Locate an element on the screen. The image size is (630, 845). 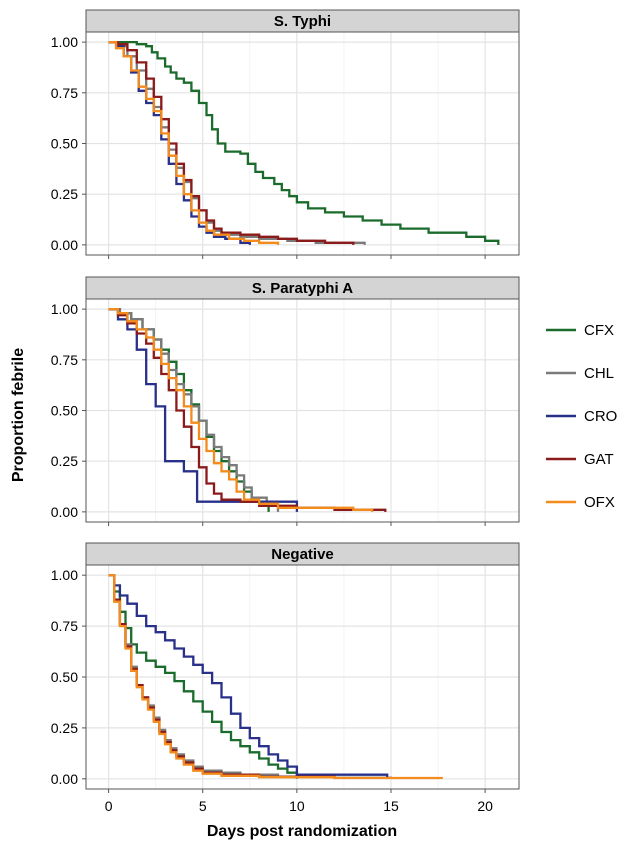
legend-item-cro: CRO is located at coordinates (581, 416).